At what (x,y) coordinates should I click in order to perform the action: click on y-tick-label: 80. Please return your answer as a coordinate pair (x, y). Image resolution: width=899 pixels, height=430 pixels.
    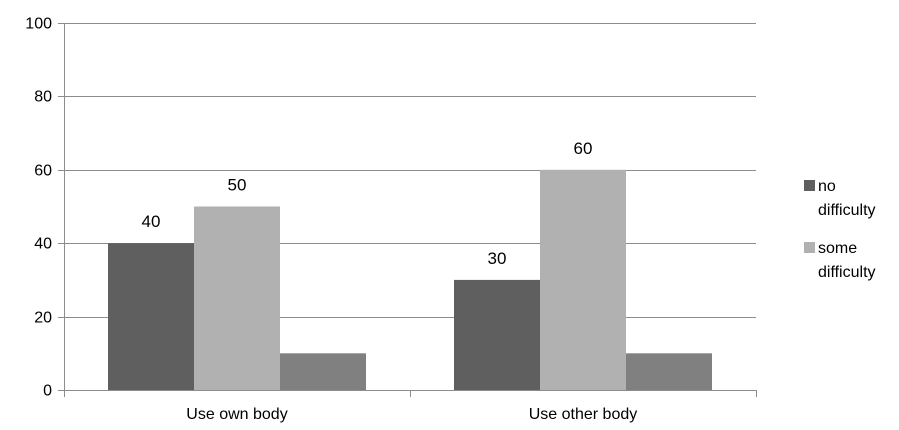
    Looking at the image, I should click on (43, 97).